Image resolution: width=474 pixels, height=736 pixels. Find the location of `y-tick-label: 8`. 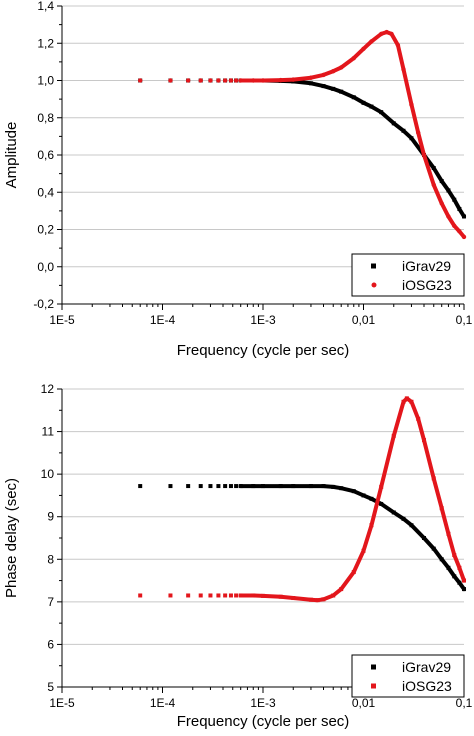

y-tick-label: 8 is located at coordinates (50, 559).